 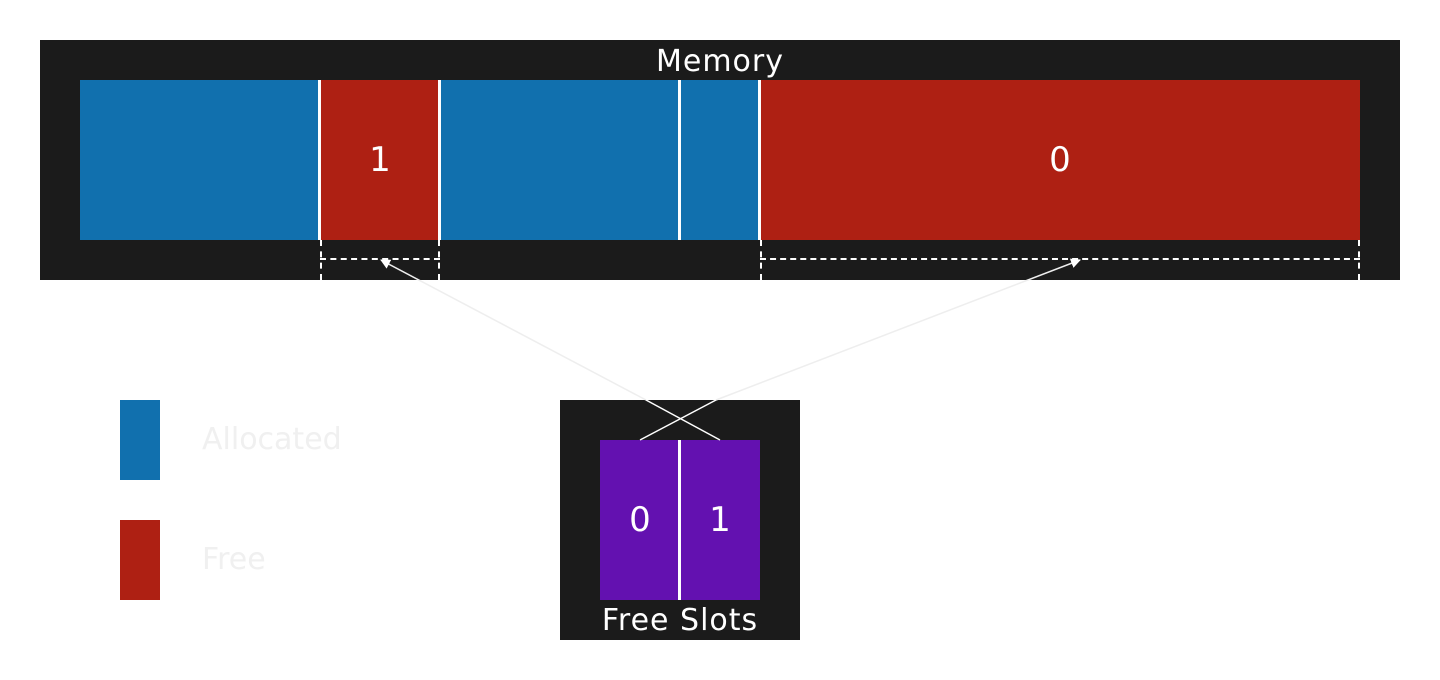 What do you see at coordinates (550, 350) in the screenshot?
I see `slot-1-pointer` at bounding box center [550, 350].